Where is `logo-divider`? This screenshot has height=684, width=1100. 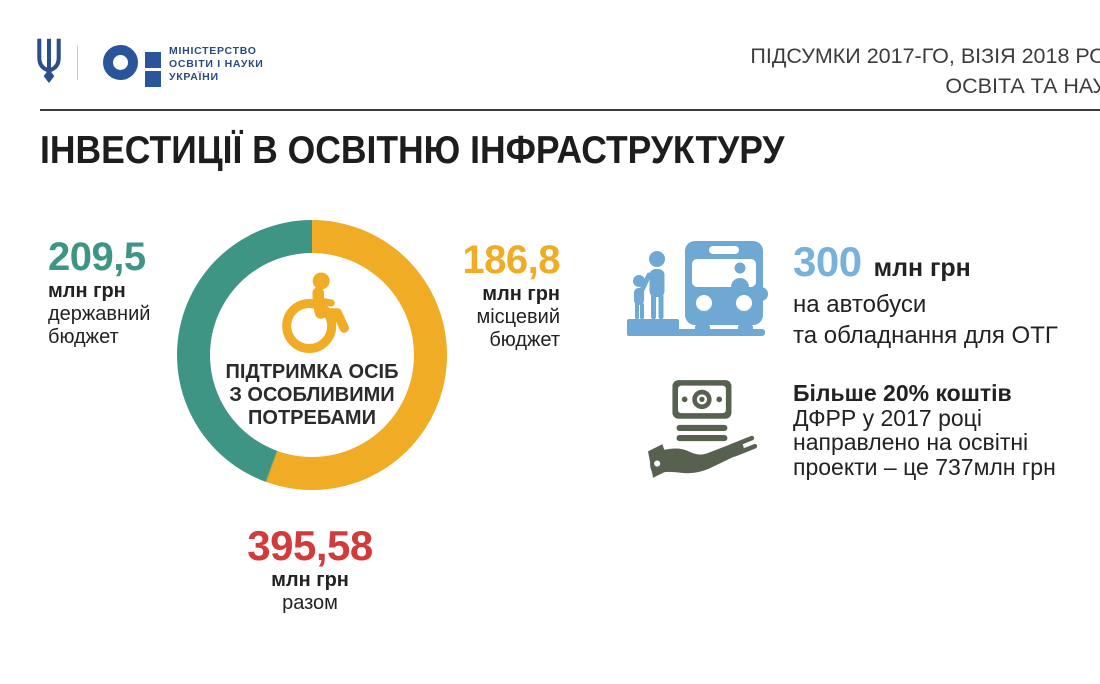
logo-divider is located at coordinates (77, 62).